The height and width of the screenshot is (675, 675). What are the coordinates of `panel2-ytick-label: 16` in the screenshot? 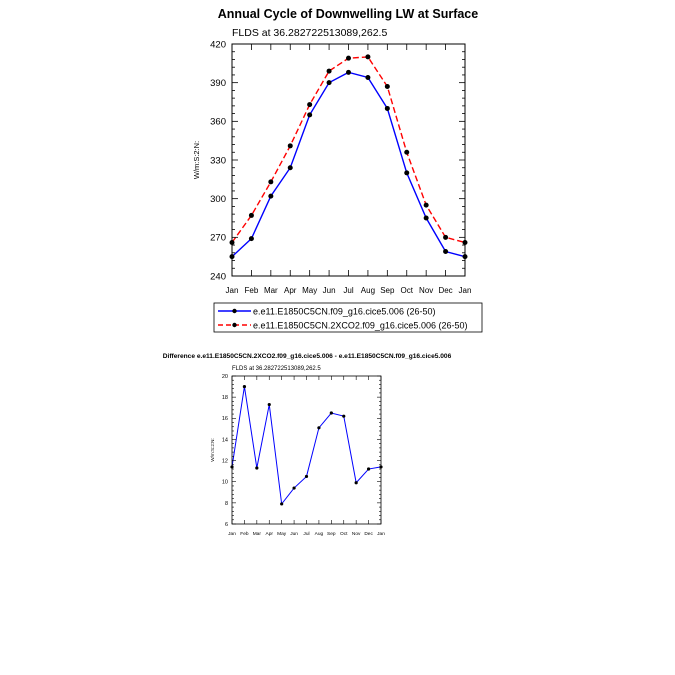 It's located at (225, 419).